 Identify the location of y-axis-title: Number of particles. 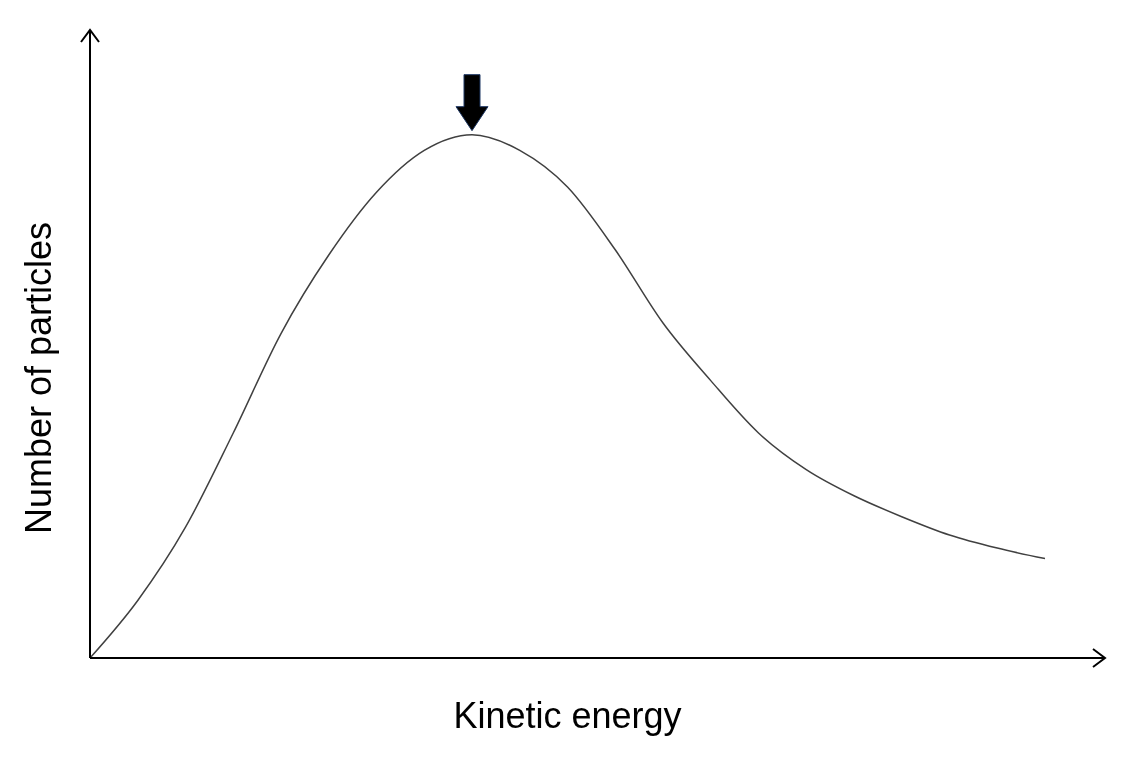
(38, 377).